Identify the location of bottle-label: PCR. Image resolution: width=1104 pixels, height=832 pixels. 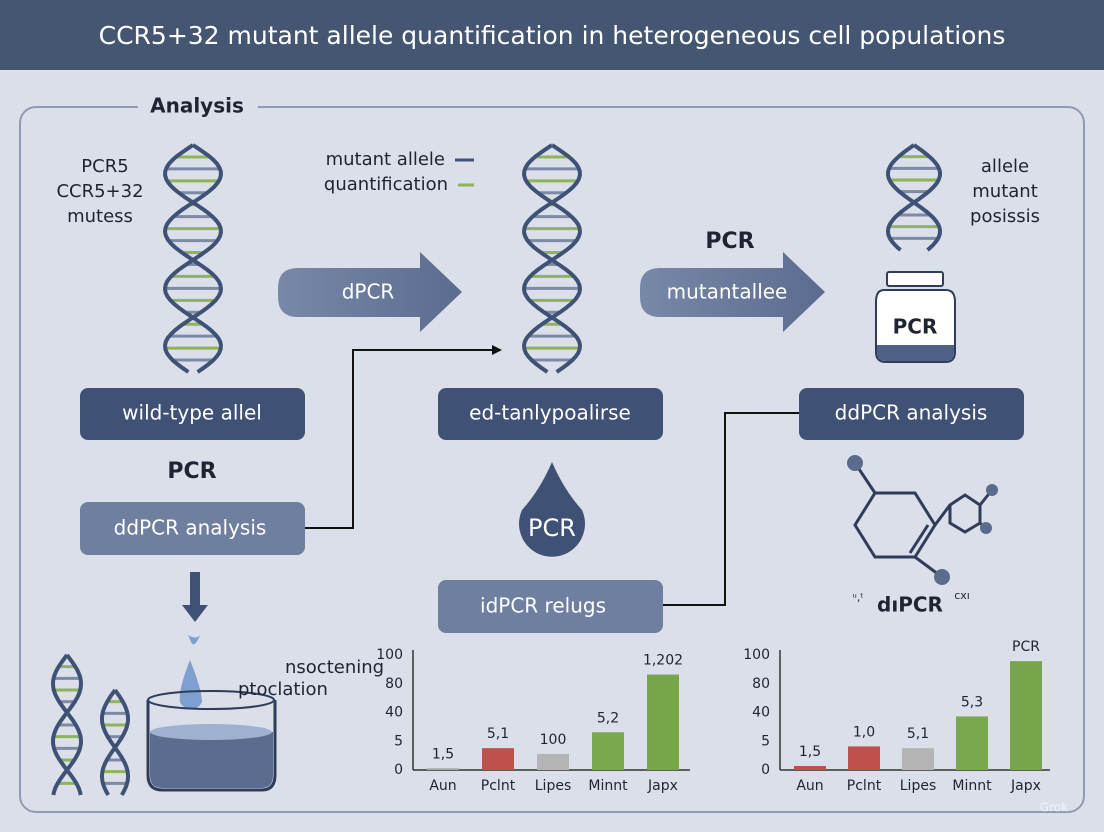
(915, 327).